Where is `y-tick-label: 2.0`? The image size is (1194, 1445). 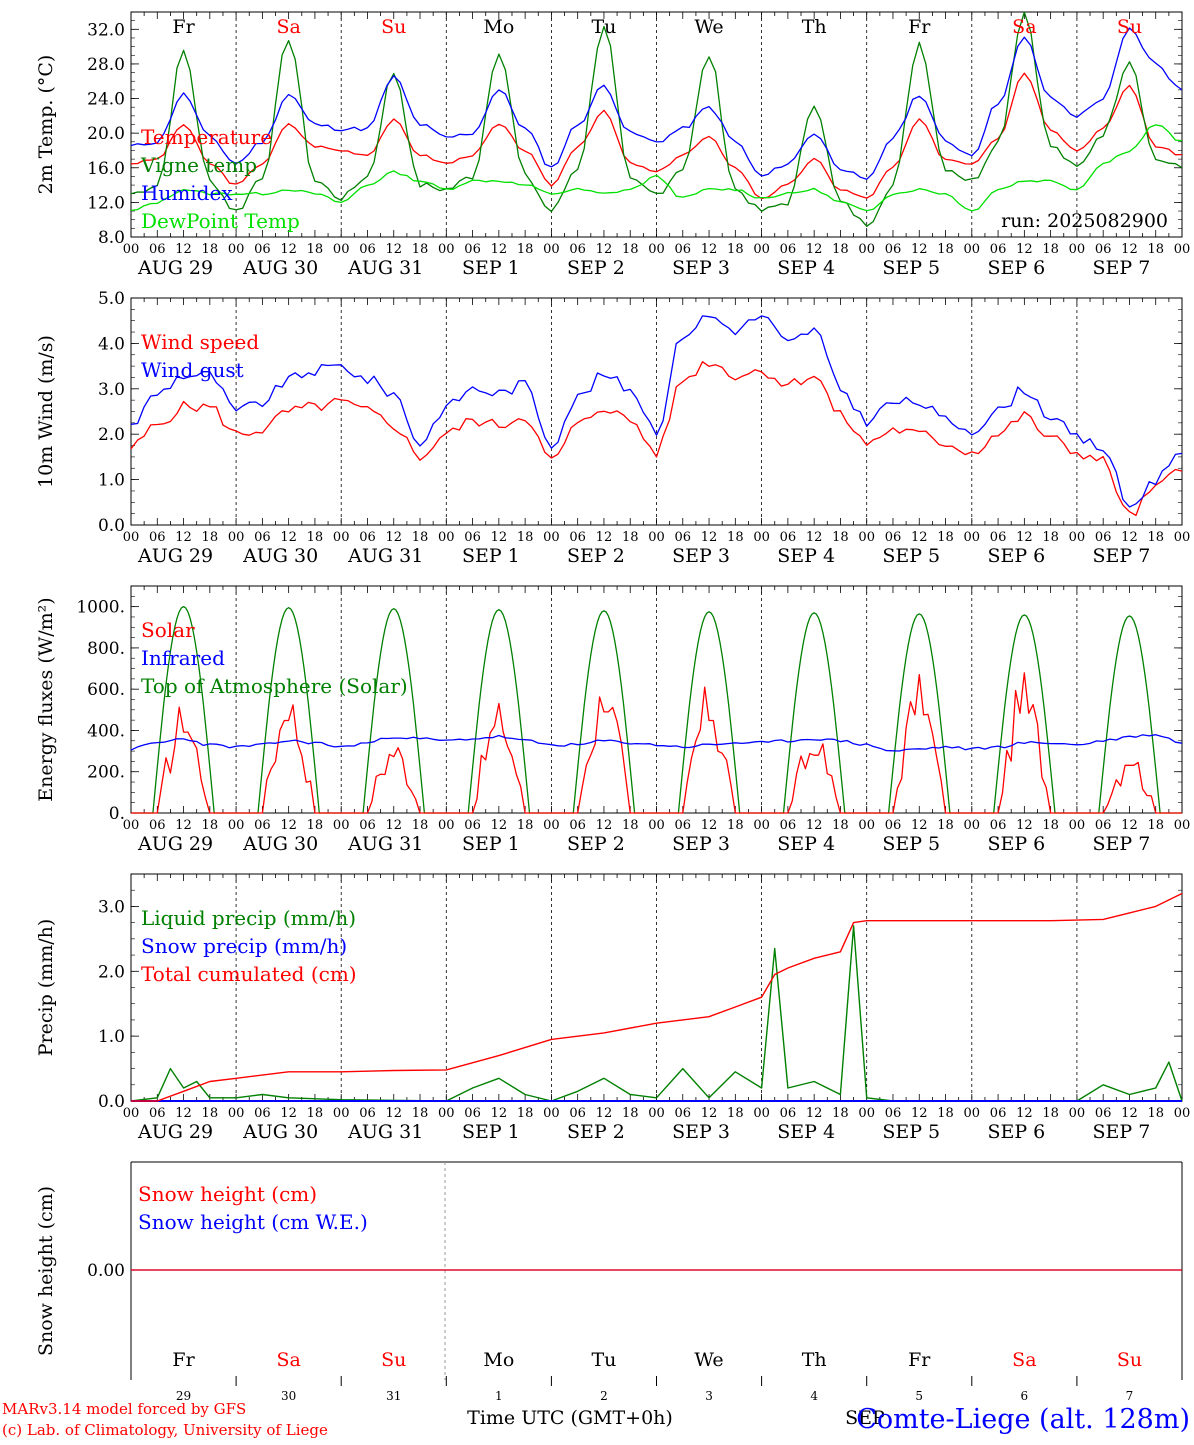 y-tick-label: 2.0 is located at coordinates (111, 972).